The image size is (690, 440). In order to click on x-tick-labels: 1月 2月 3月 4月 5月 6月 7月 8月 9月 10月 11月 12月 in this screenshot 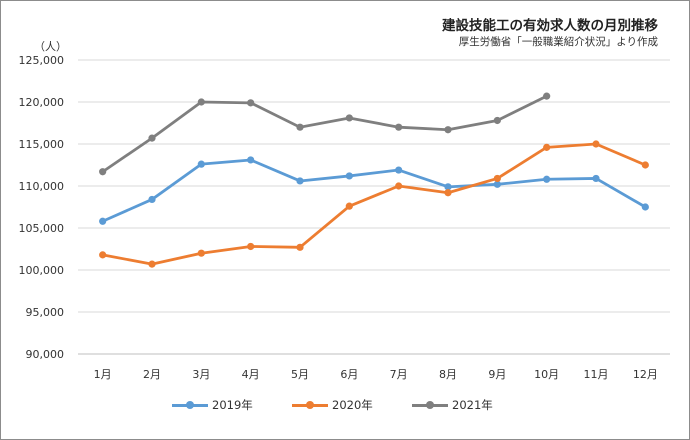, I will do `click(376, 374)`.